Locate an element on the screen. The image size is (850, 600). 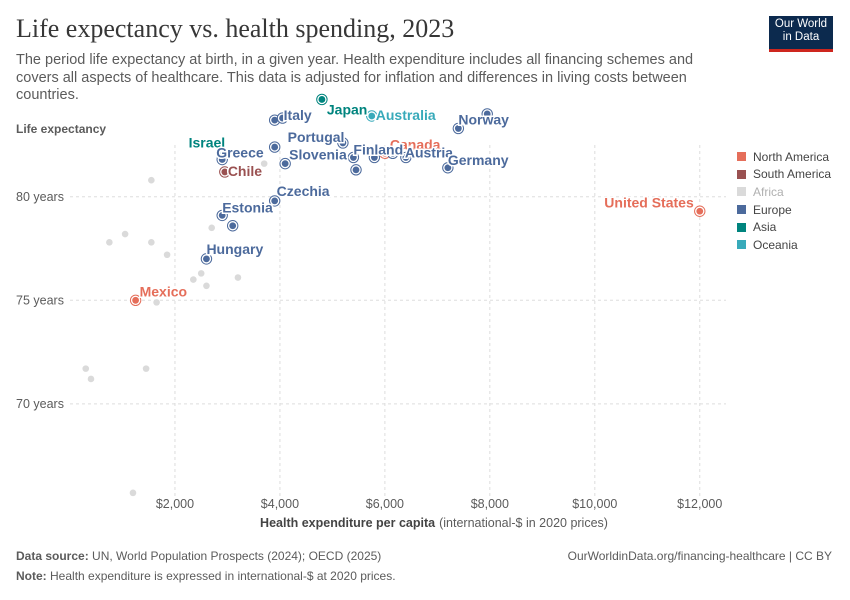
legend-item: Africa is located at coordinates (784, 192).